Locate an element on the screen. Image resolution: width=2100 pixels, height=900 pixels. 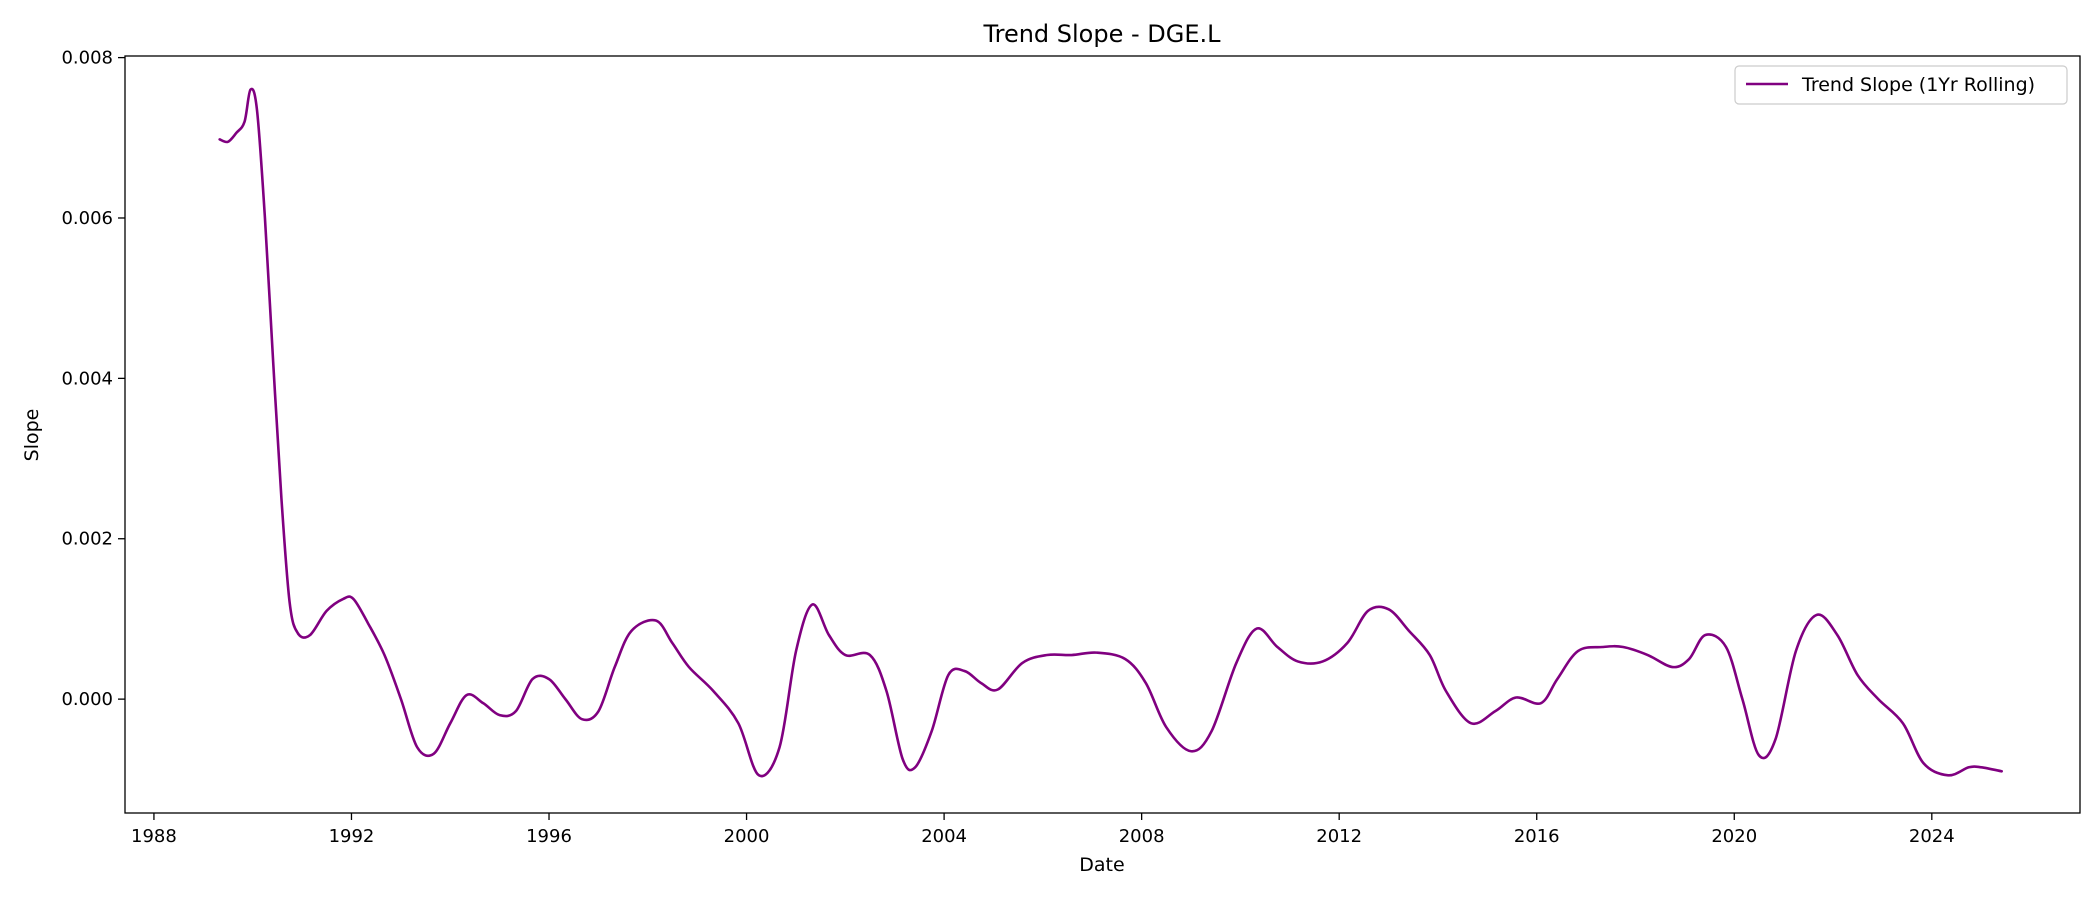
legend-box is located at coordinates (1901, 85).